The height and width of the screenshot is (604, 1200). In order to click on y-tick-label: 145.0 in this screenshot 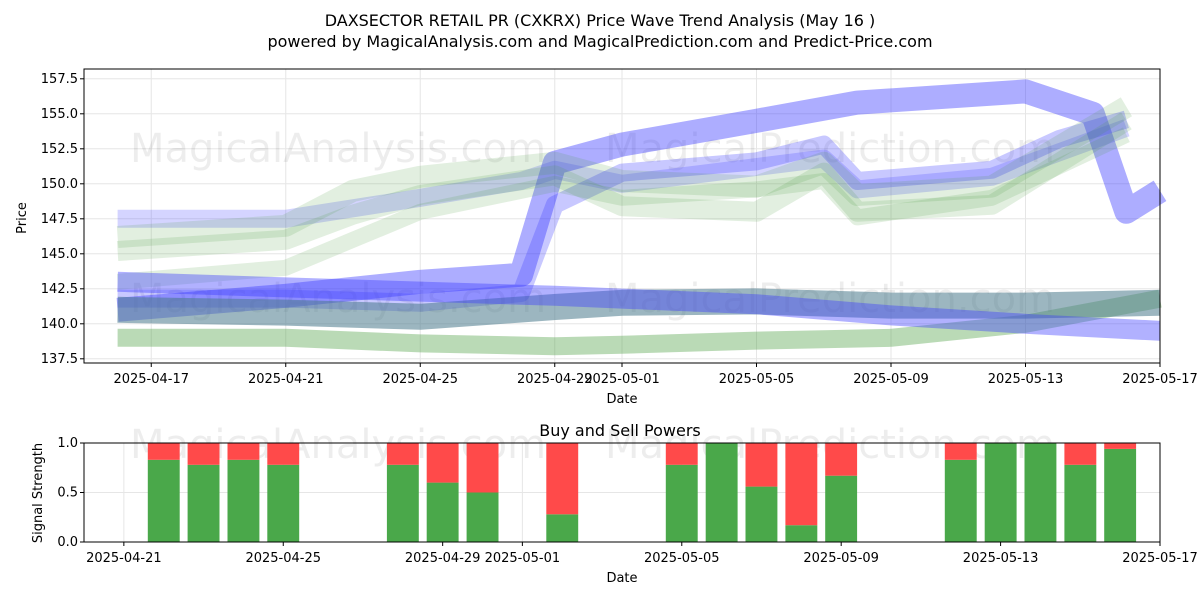, I will do `click(59, 254)`.